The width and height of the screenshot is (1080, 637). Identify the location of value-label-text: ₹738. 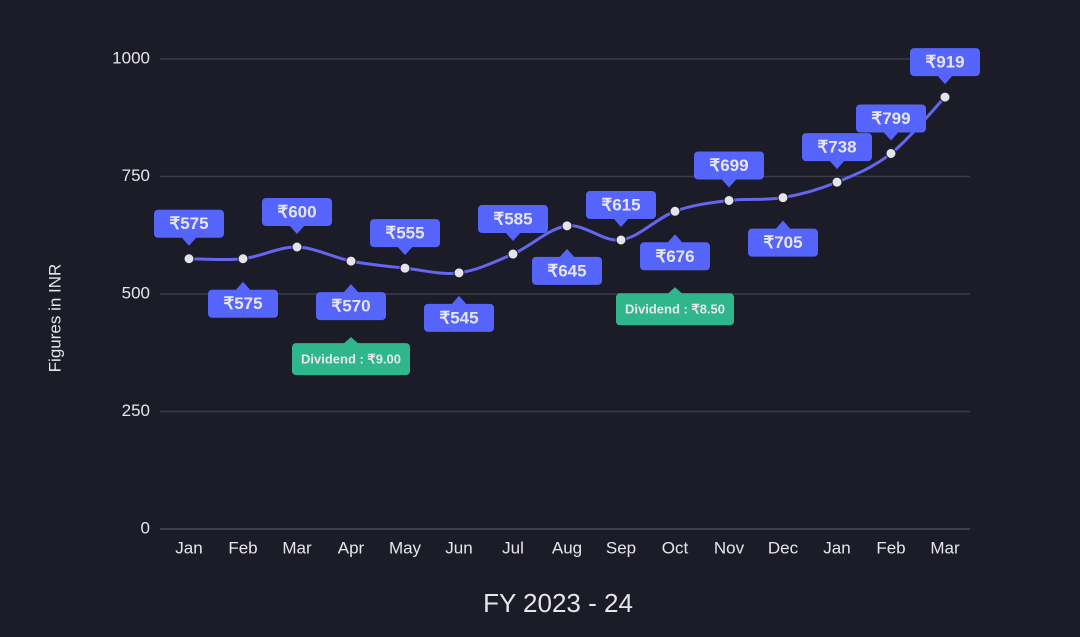
(836, 147).